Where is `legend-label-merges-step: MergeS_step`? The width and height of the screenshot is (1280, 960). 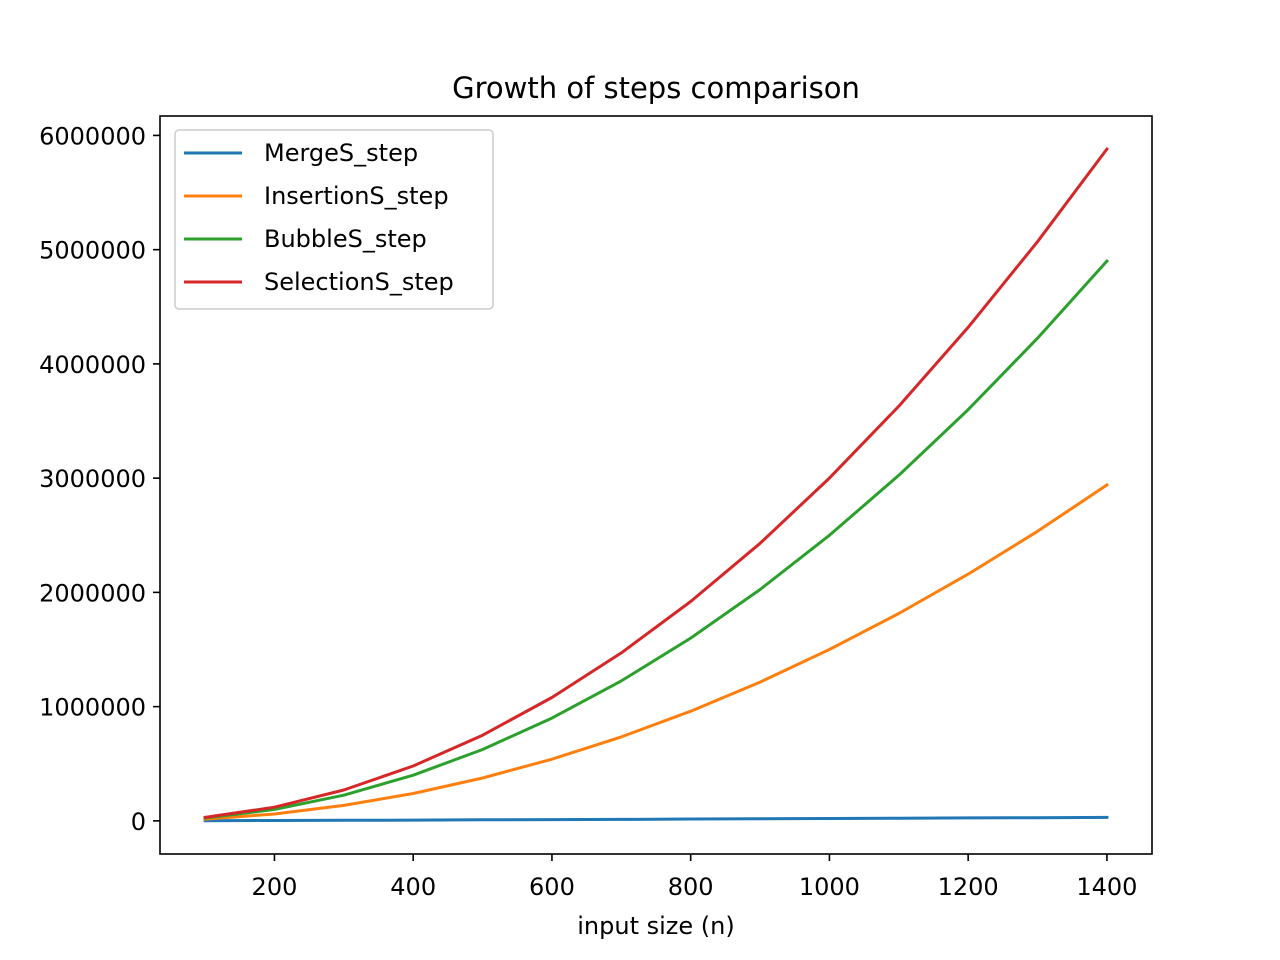 legend-label-merges-step: MergeS_step is located at coordinates (341, 153).